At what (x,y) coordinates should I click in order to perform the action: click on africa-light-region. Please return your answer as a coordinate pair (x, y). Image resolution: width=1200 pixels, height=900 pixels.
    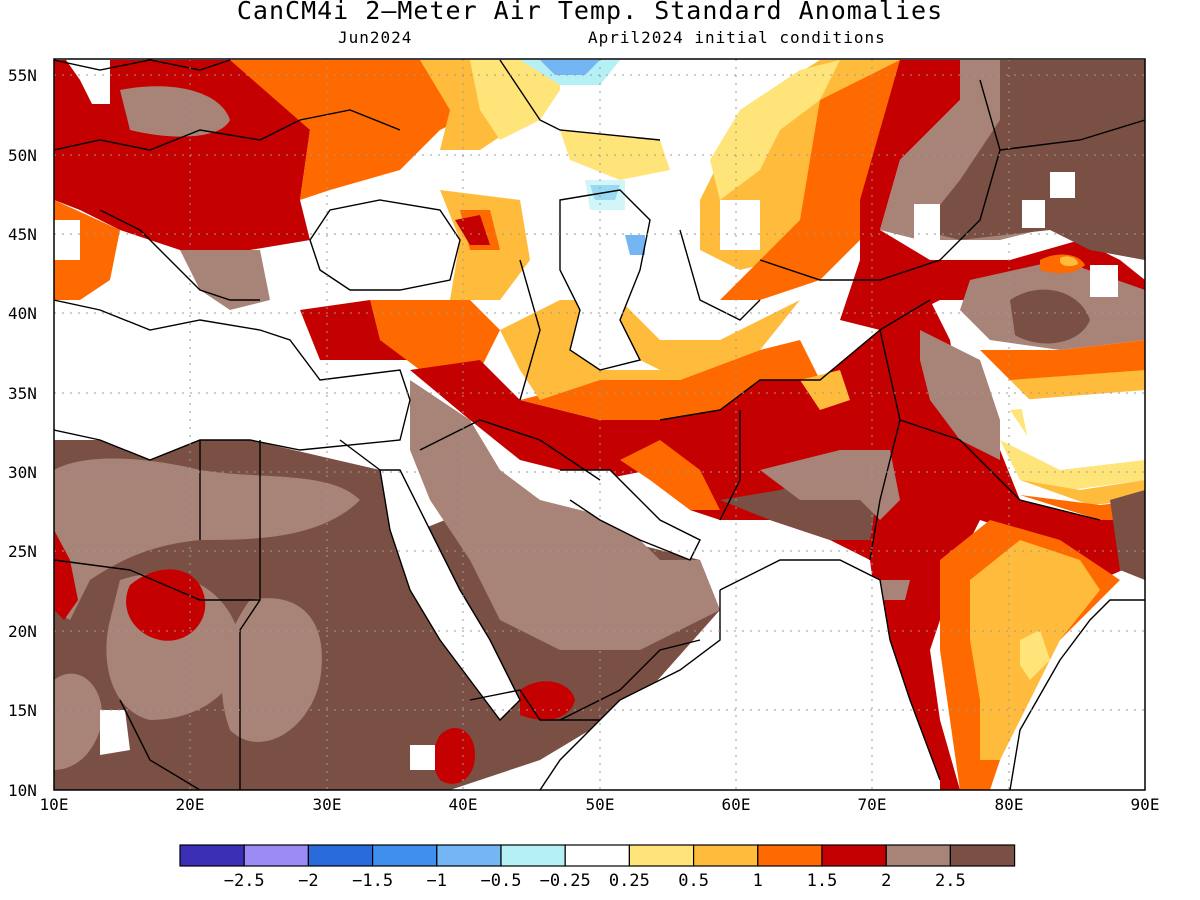
    Looking at the image, I should click on (207, 539).